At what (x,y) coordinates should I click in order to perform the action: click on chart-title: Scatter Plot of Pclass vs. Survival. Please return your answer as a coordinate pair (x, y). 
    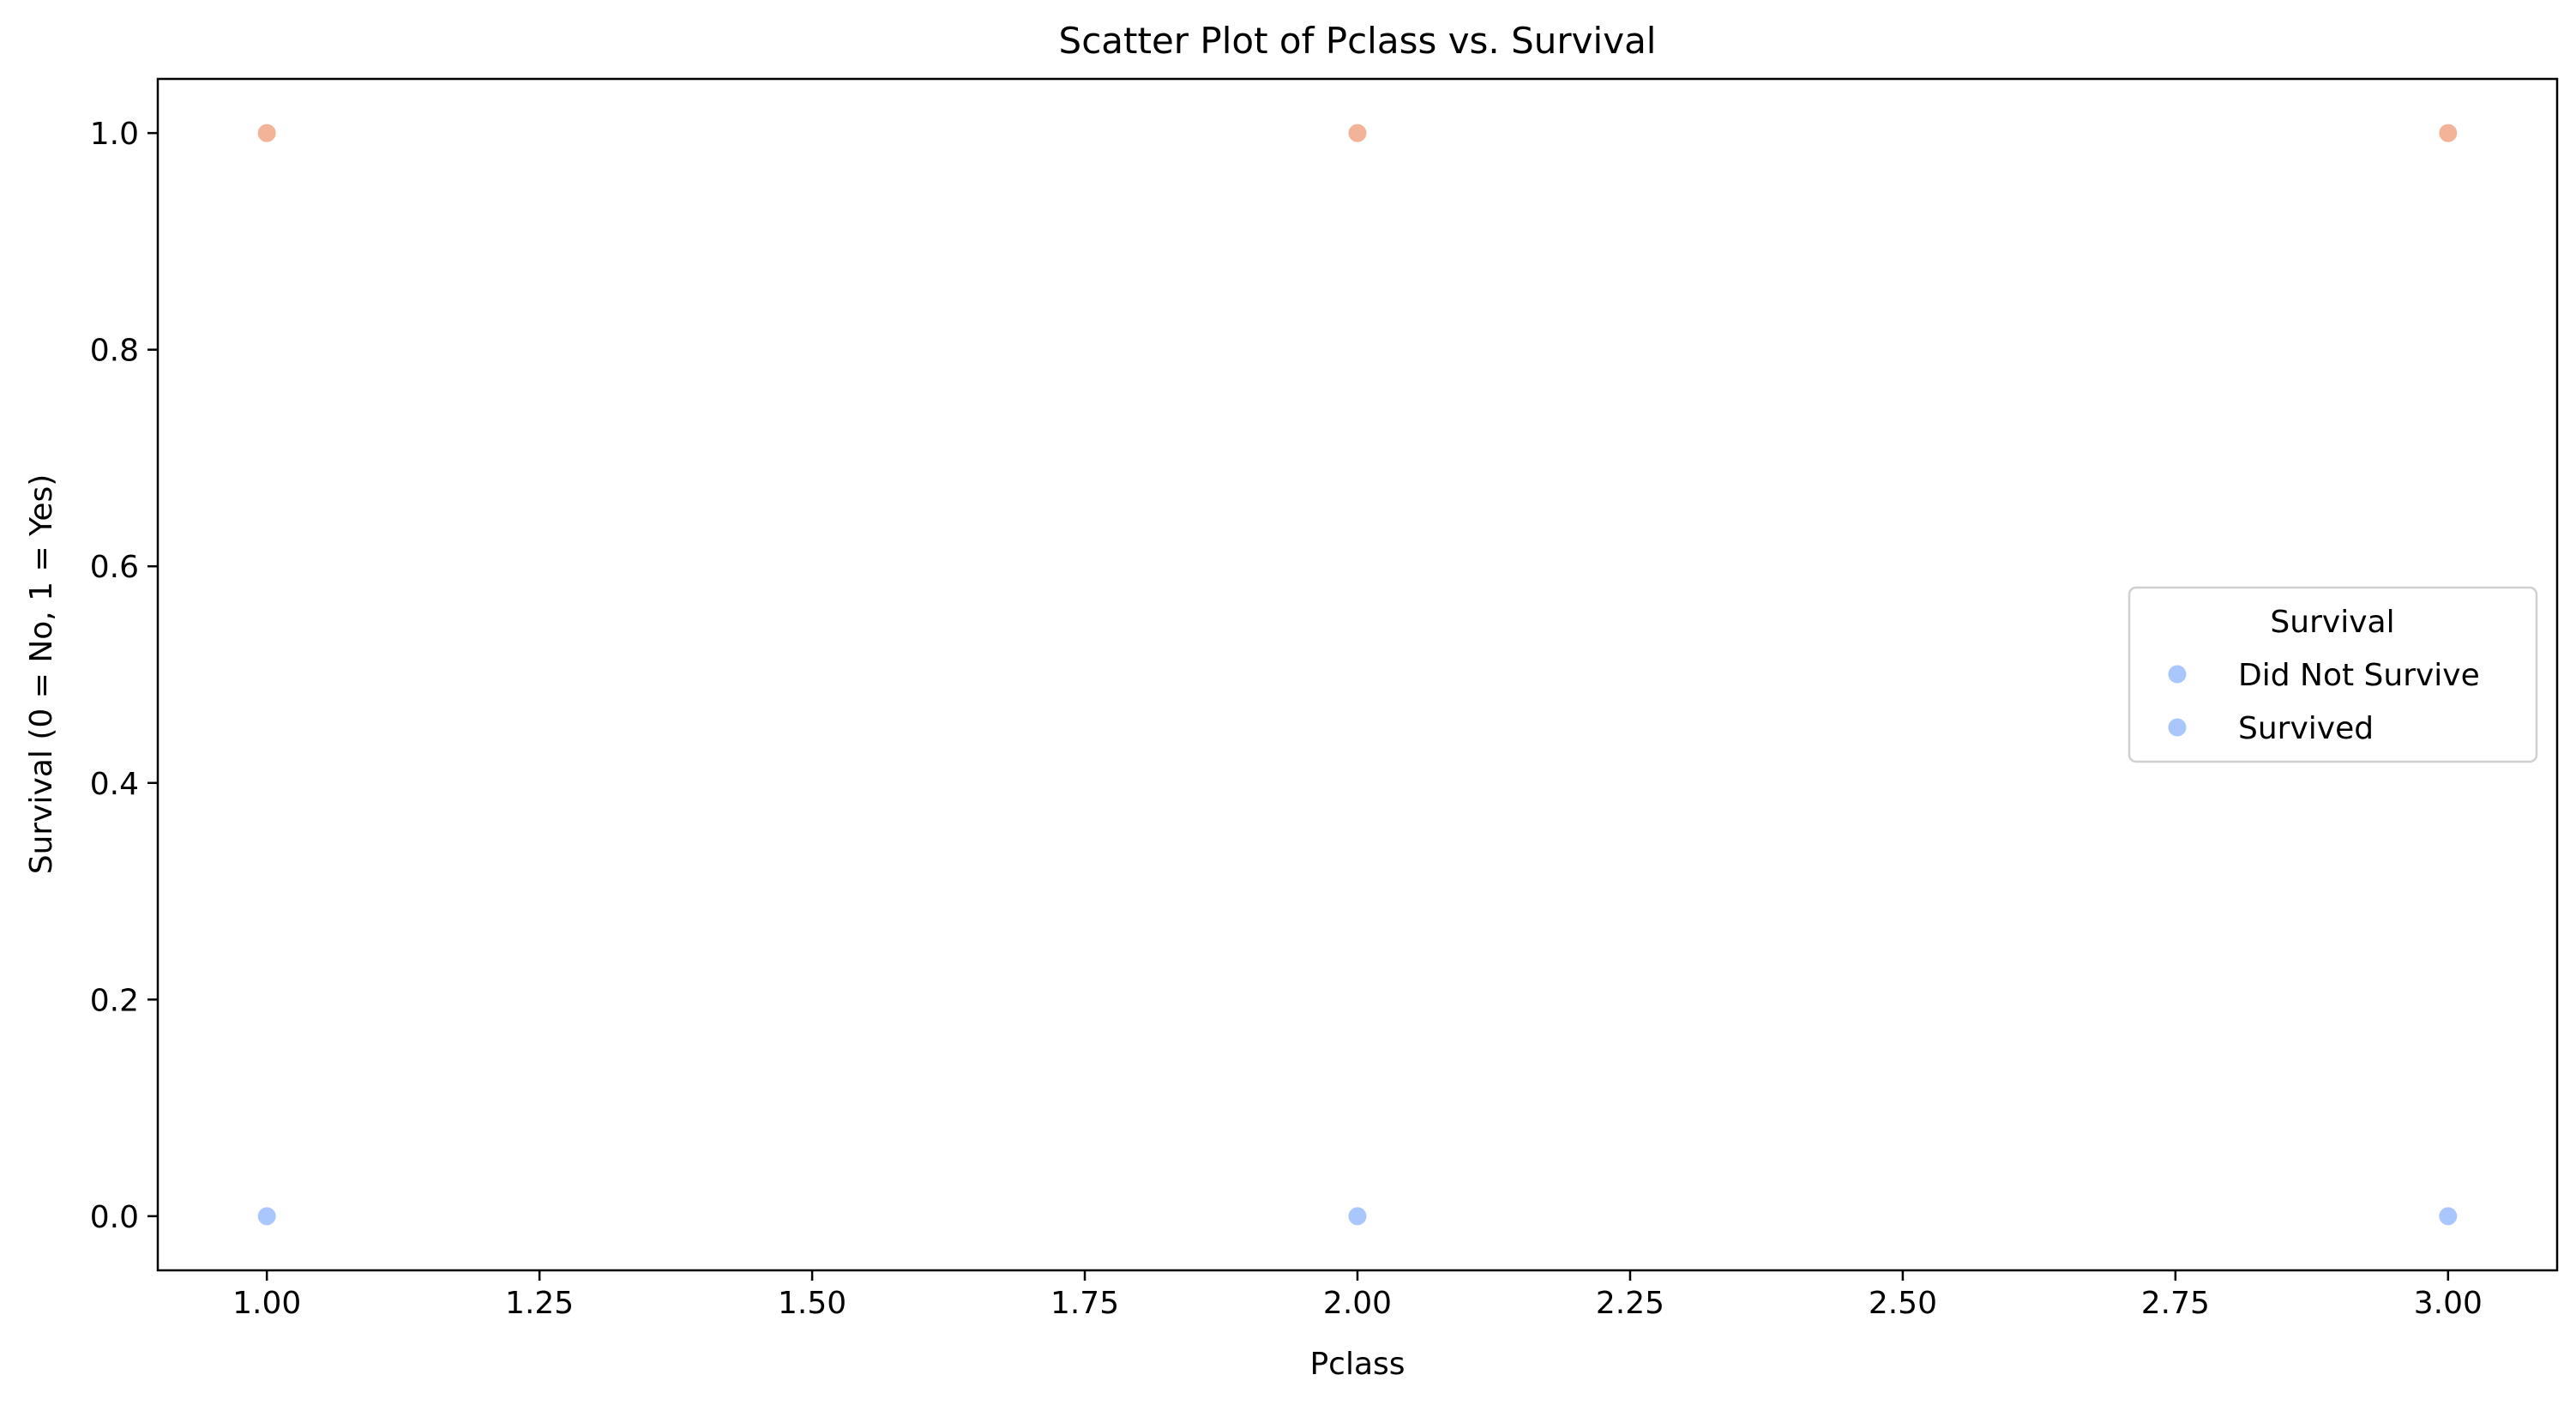
    Looking at the image, I should click on (1358, 41).